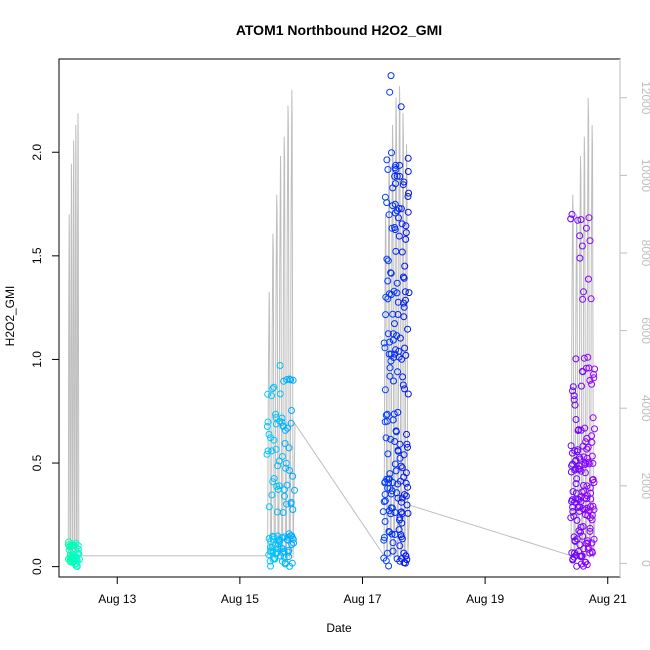  Describe the element at coordinates (362, 591) in the screenshot. I see `x-axis: Aug 13 Aug 15 Aug 17 Aug 19 Aug 21` at that location.